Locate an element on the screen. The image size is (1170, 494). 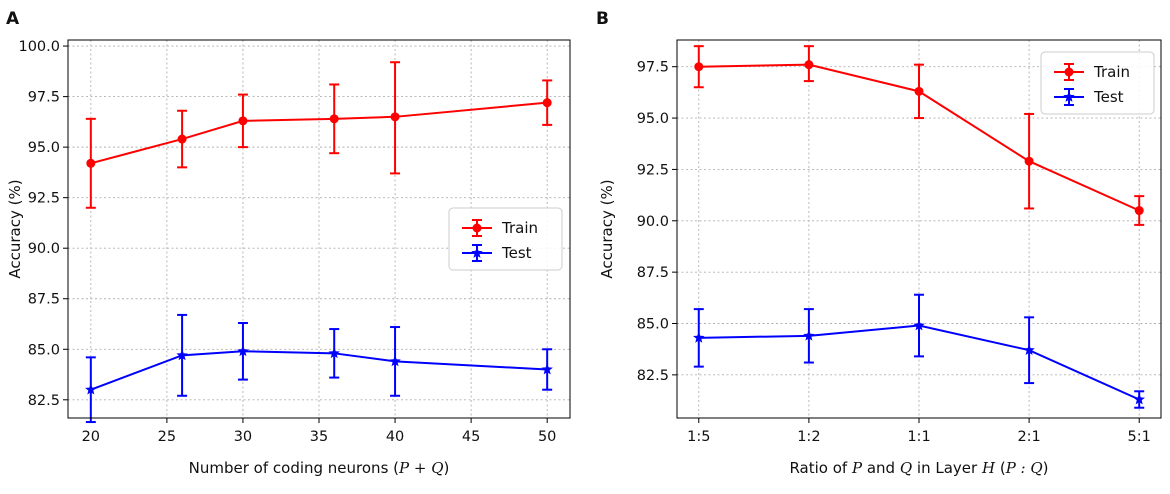
y-ticks-a: 82.5 85.0 87.5 90.0 92.5 95.0 97.5 100.0 is located at coordinates (43, 224).